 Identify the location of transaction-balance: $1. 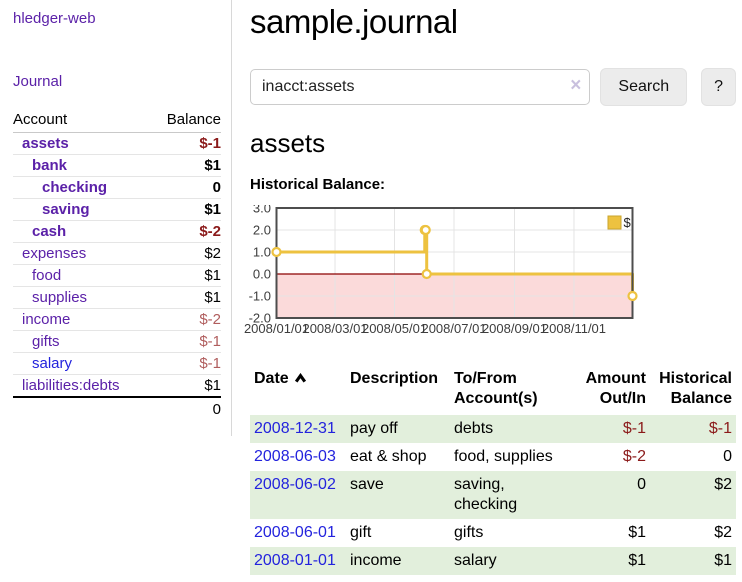
(723, 560).